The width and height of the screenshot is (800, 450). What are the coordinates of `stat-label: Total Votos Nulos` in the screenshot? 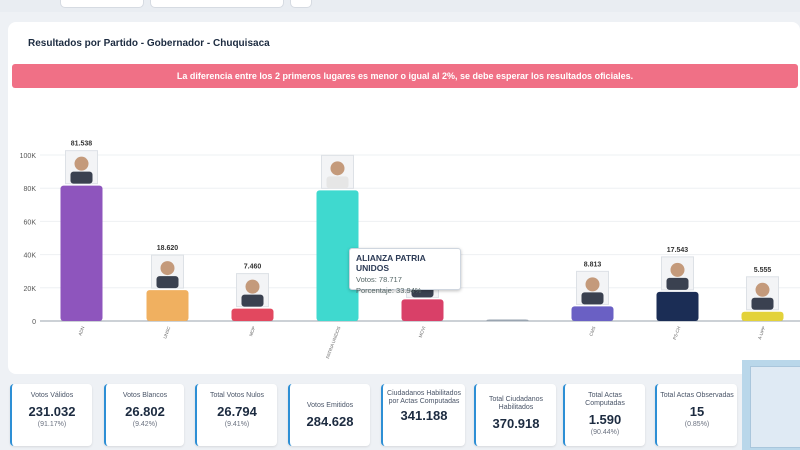 It's located at (237, 395).